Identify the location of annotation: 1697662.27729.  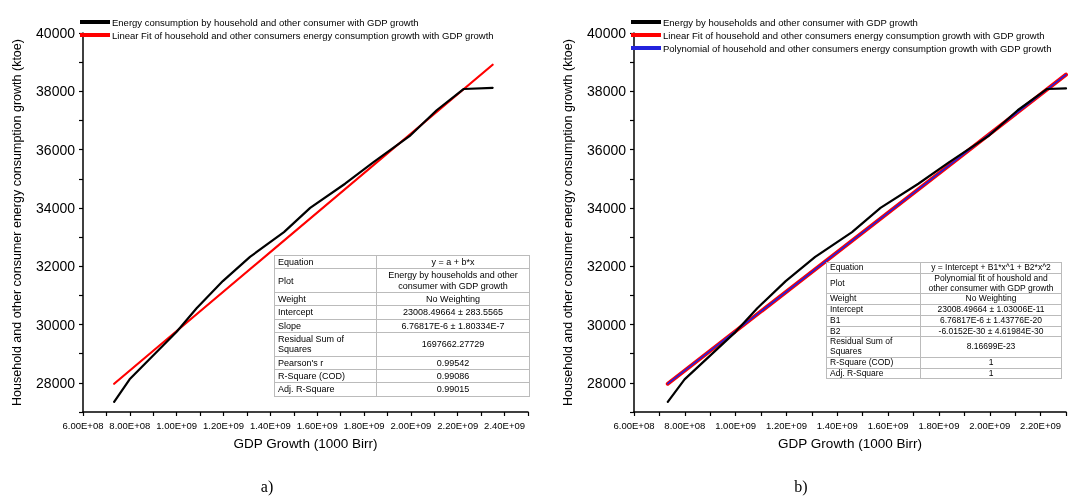
(453, 344).